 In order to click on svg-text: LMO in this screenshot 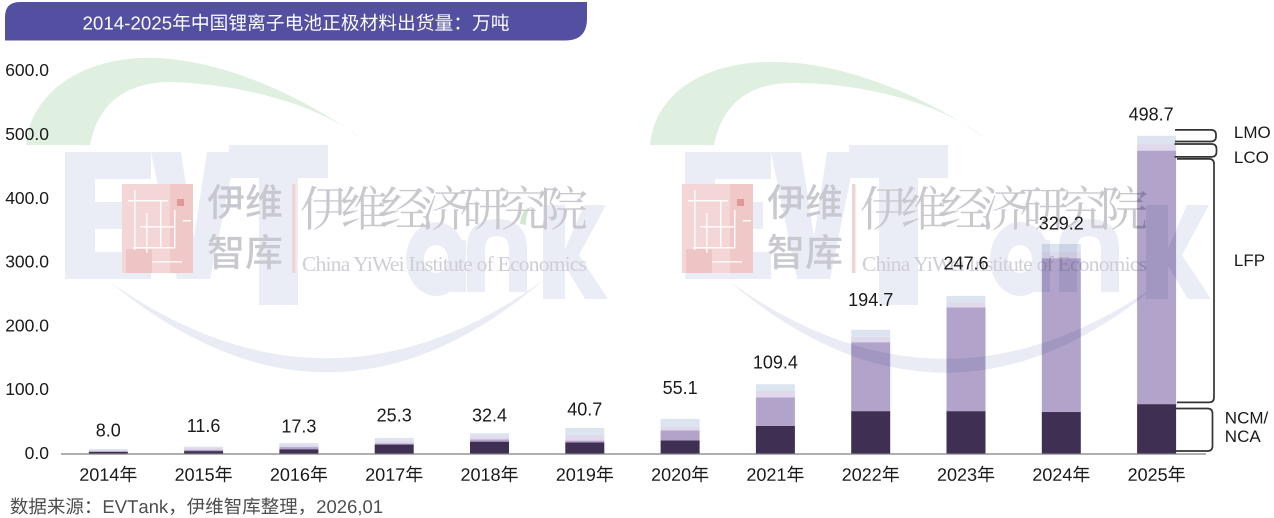, I will do `click(1252, 132)`.